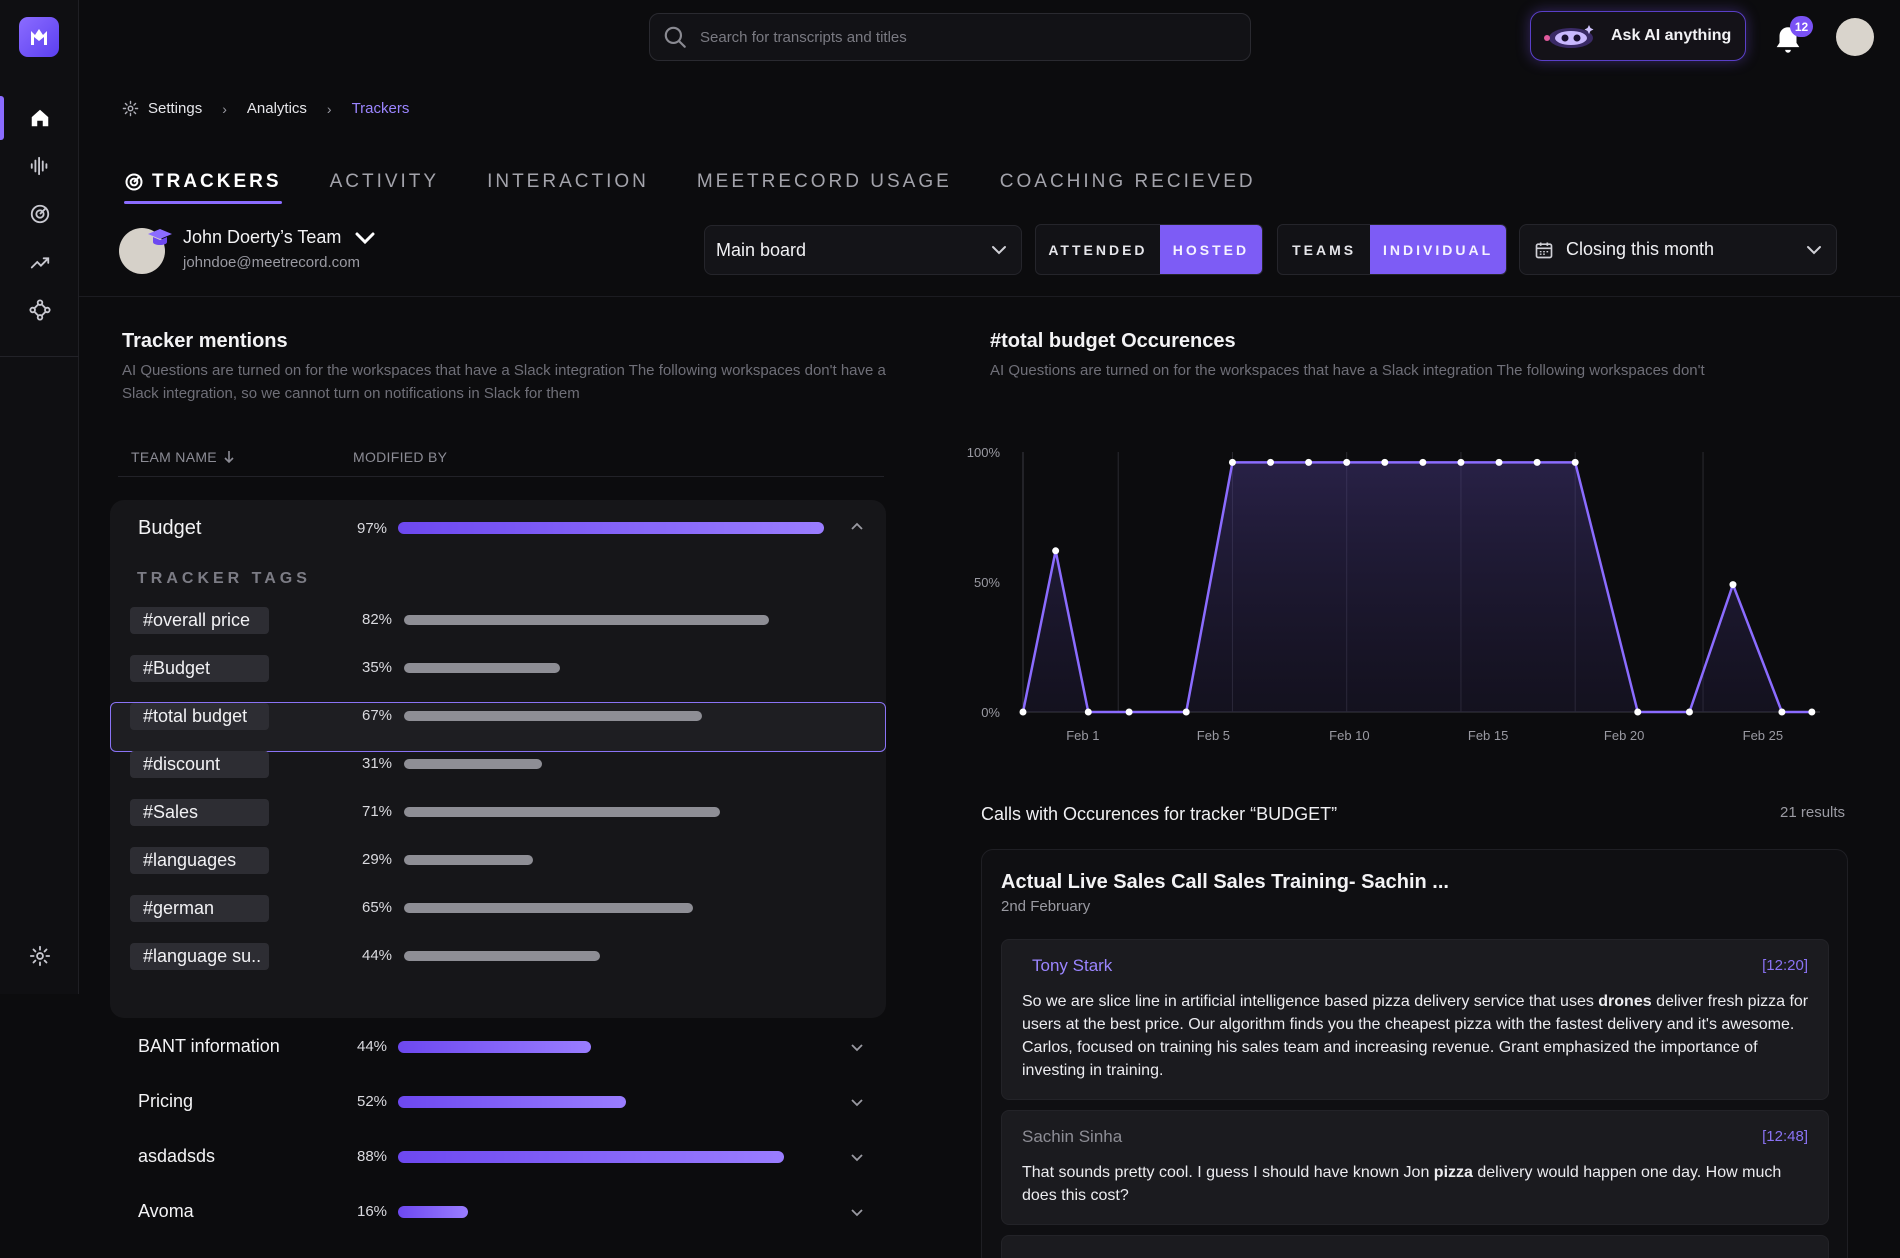  What do you see at coordinates (177, 1156) in the screenshot?
I see `group-name: asdadsds` at bounding box center [177, 1156].